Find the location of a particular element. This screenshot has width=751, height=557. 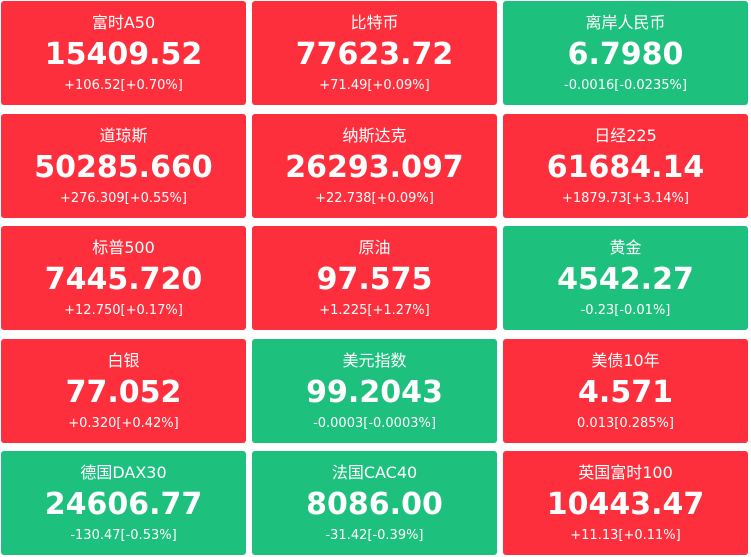

quote-price: 7445.720 is located at coordinates (123, 280).